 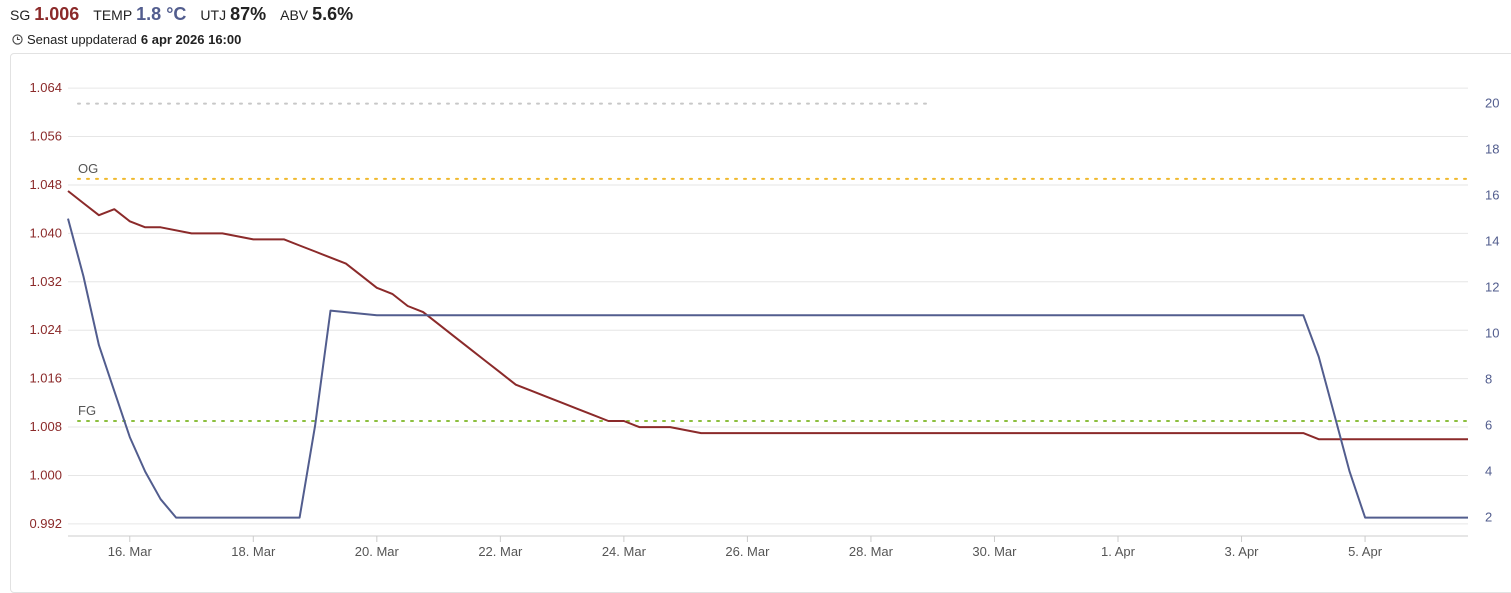 What do you see at coordinates (1488, 379) in the screenshot?
I see `y-right-tick-label: 8` at bounding box center [1488, 379].